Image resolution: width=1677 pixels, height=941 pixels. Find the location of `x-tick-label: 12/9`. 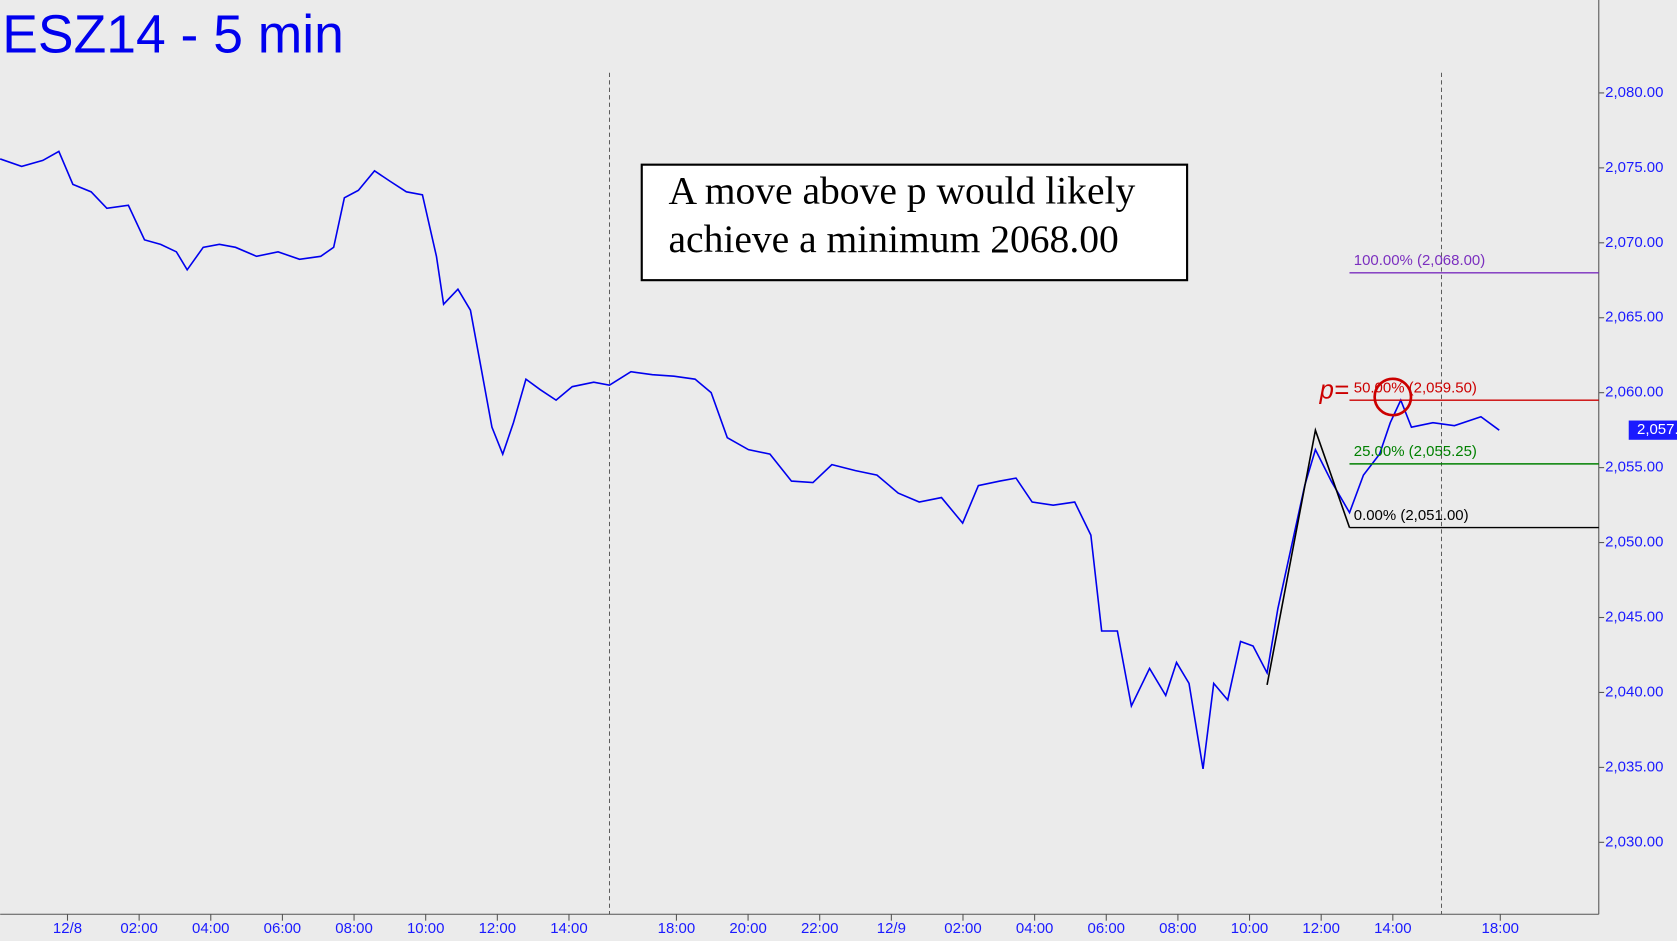

x-tick-label: 12/9 is located at coordinates (891, 928).